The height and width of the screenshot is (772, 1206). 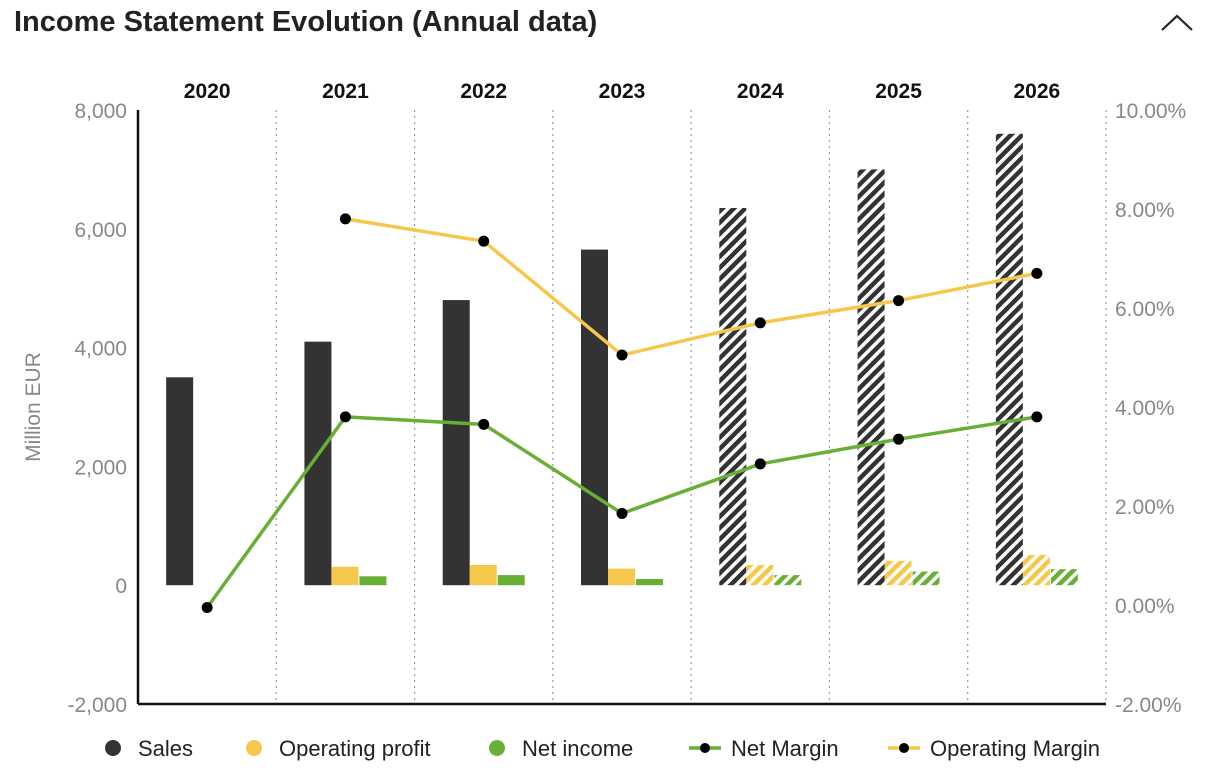 I want to click on legend-item-sales: Sales, so click(x=149, y=748).